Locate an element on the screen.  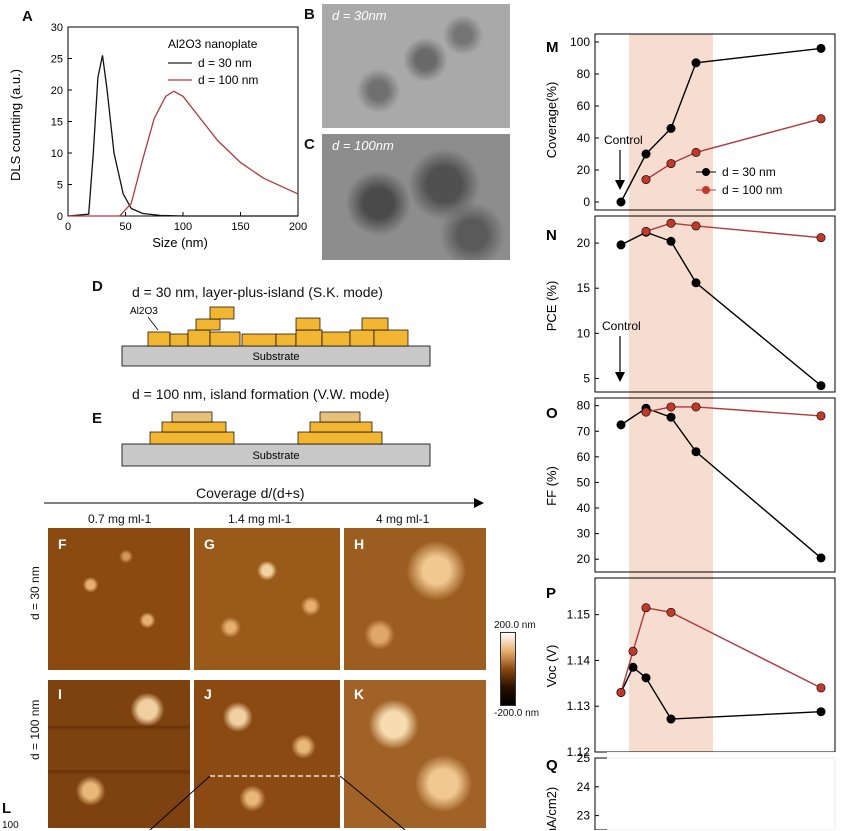
jsc-ytick-label: 23 is located at coordinates (584, 816).